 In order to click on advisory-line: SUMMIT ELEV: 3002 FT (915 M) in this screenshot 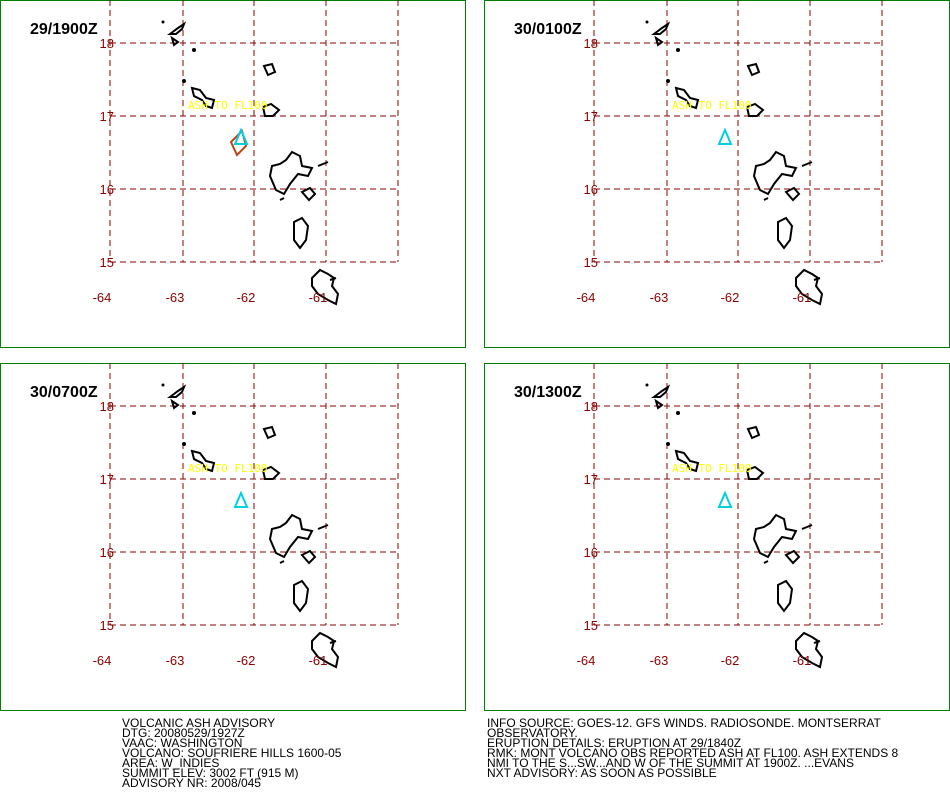, I will do `click(210, 773)`.